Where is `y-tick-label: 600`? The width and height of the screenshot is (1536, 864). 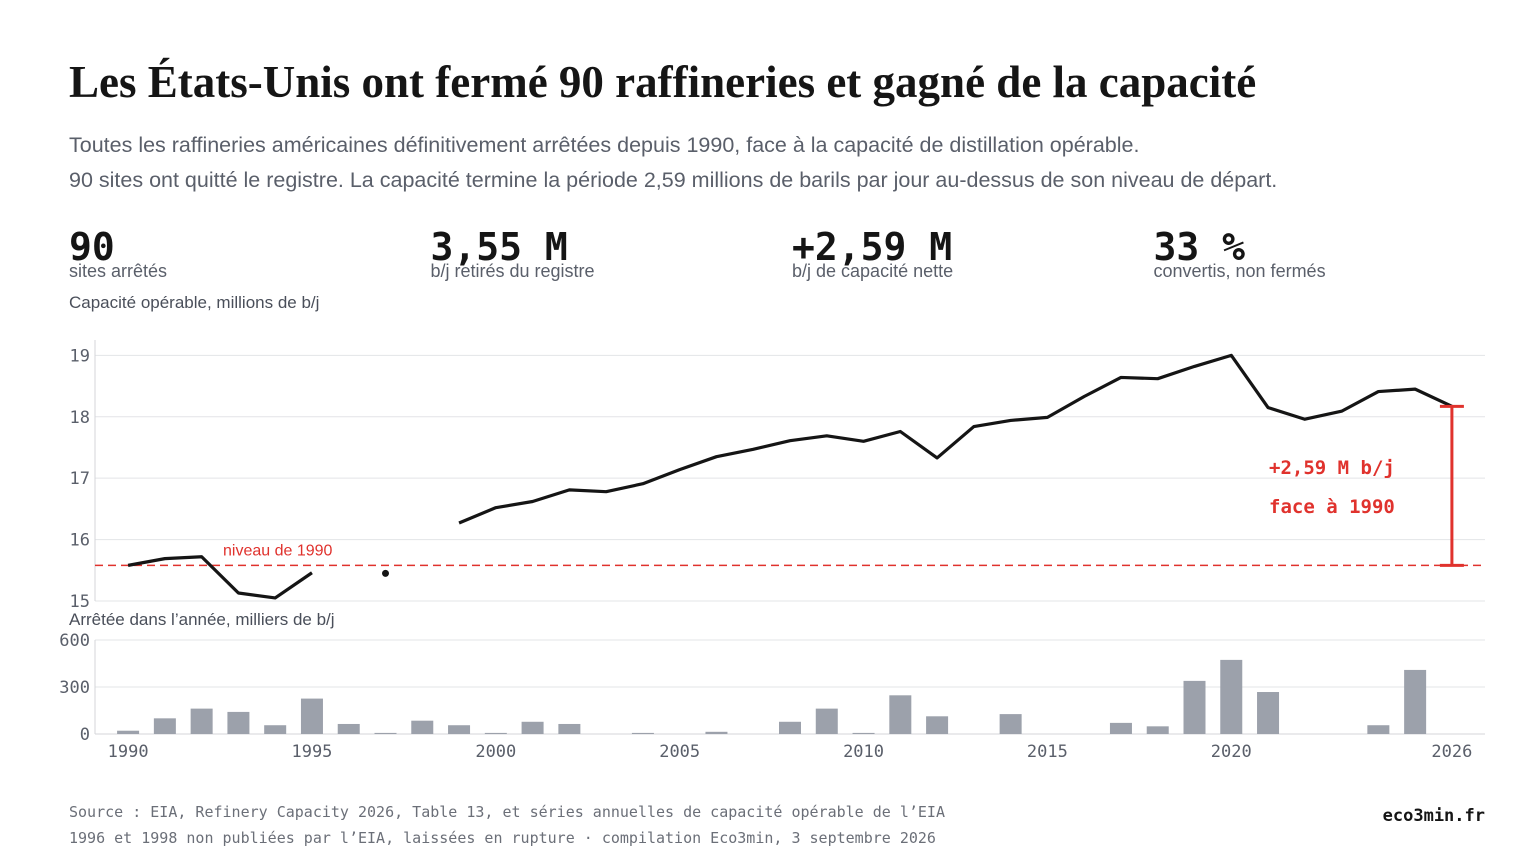
y-tick-label: 600 is located at coordinates (74, 641).